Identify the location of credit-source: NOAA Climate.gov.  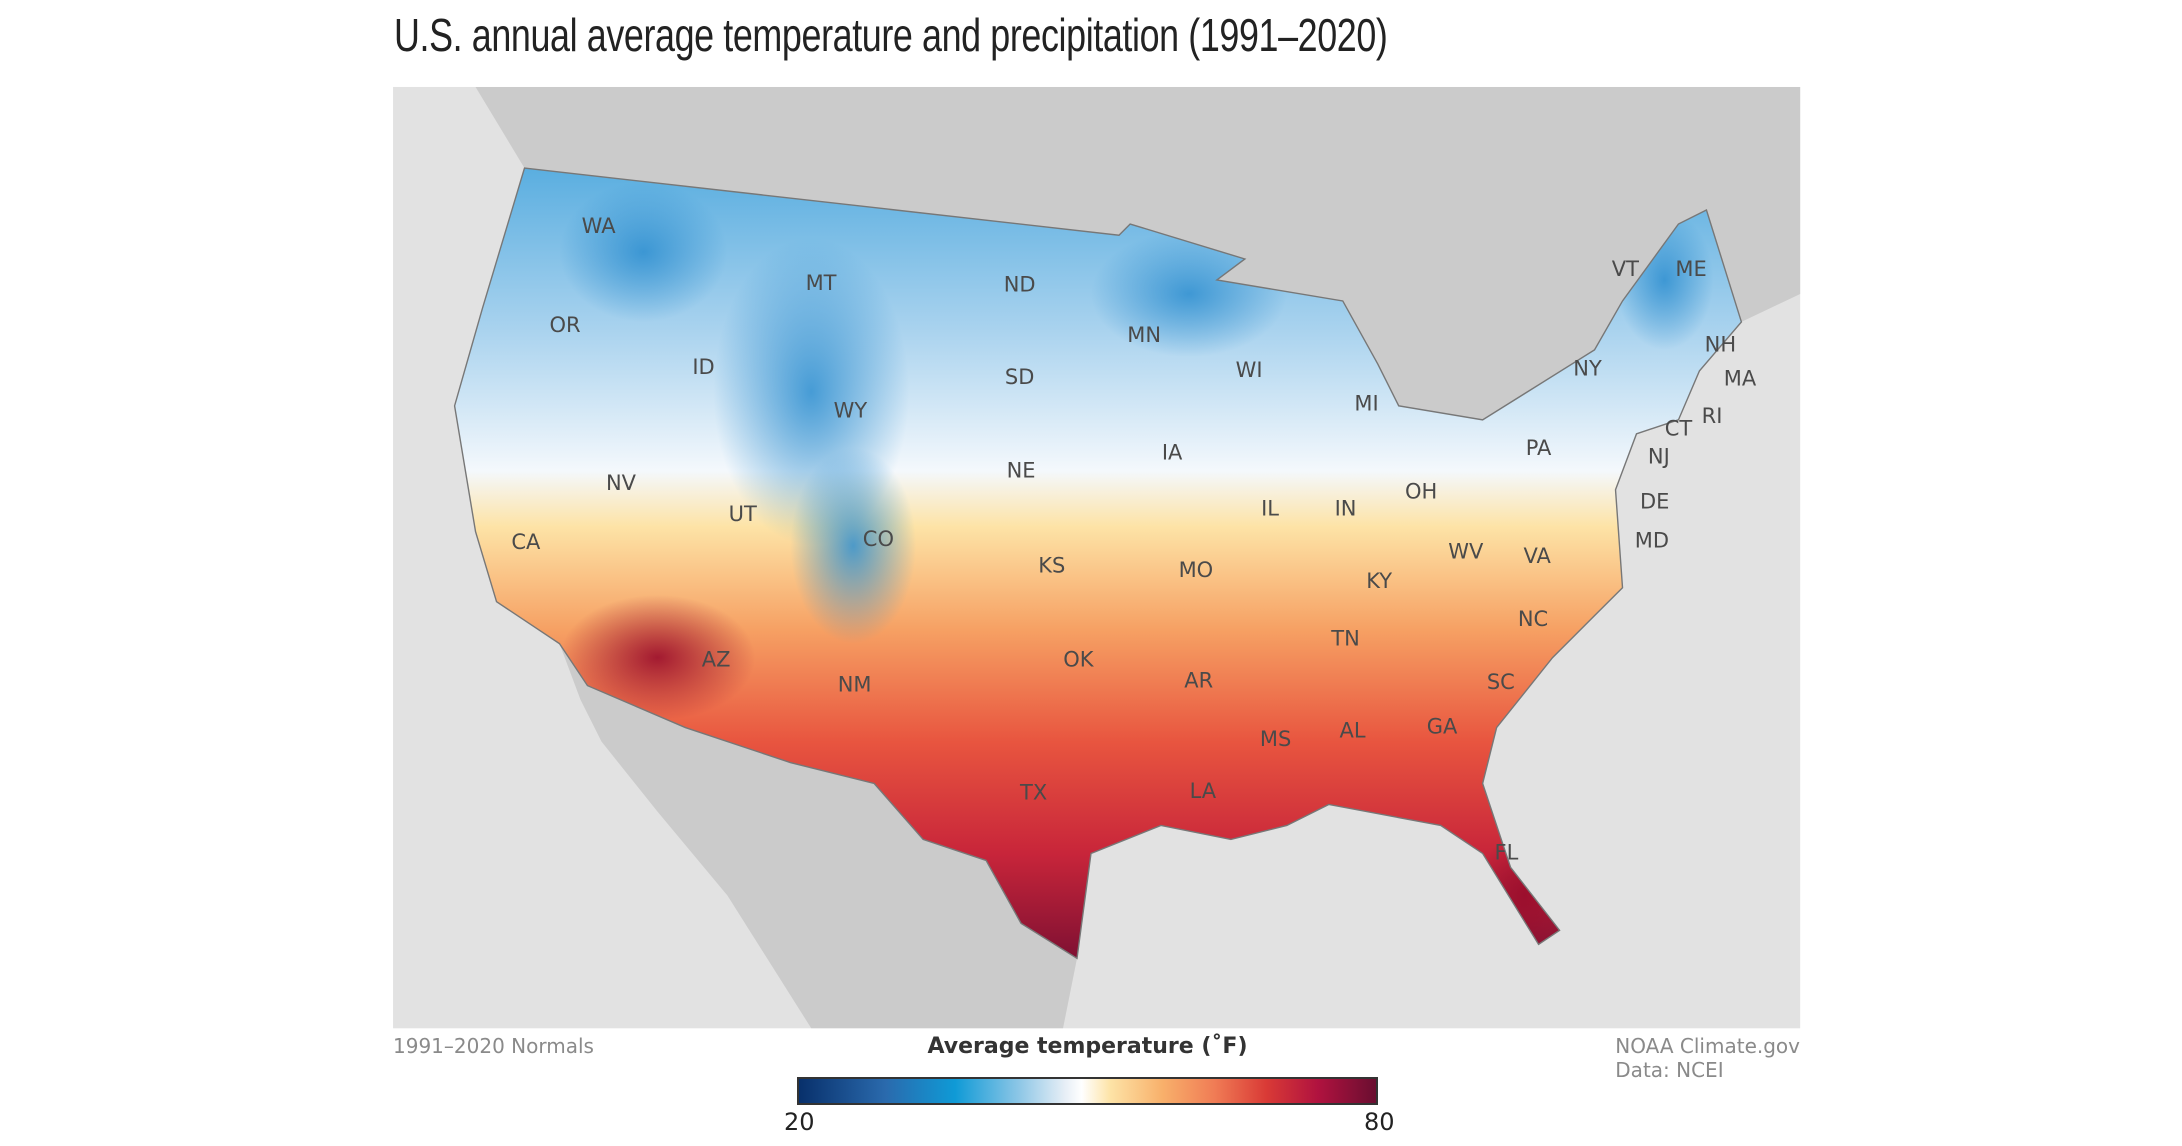
(1707, 1046).